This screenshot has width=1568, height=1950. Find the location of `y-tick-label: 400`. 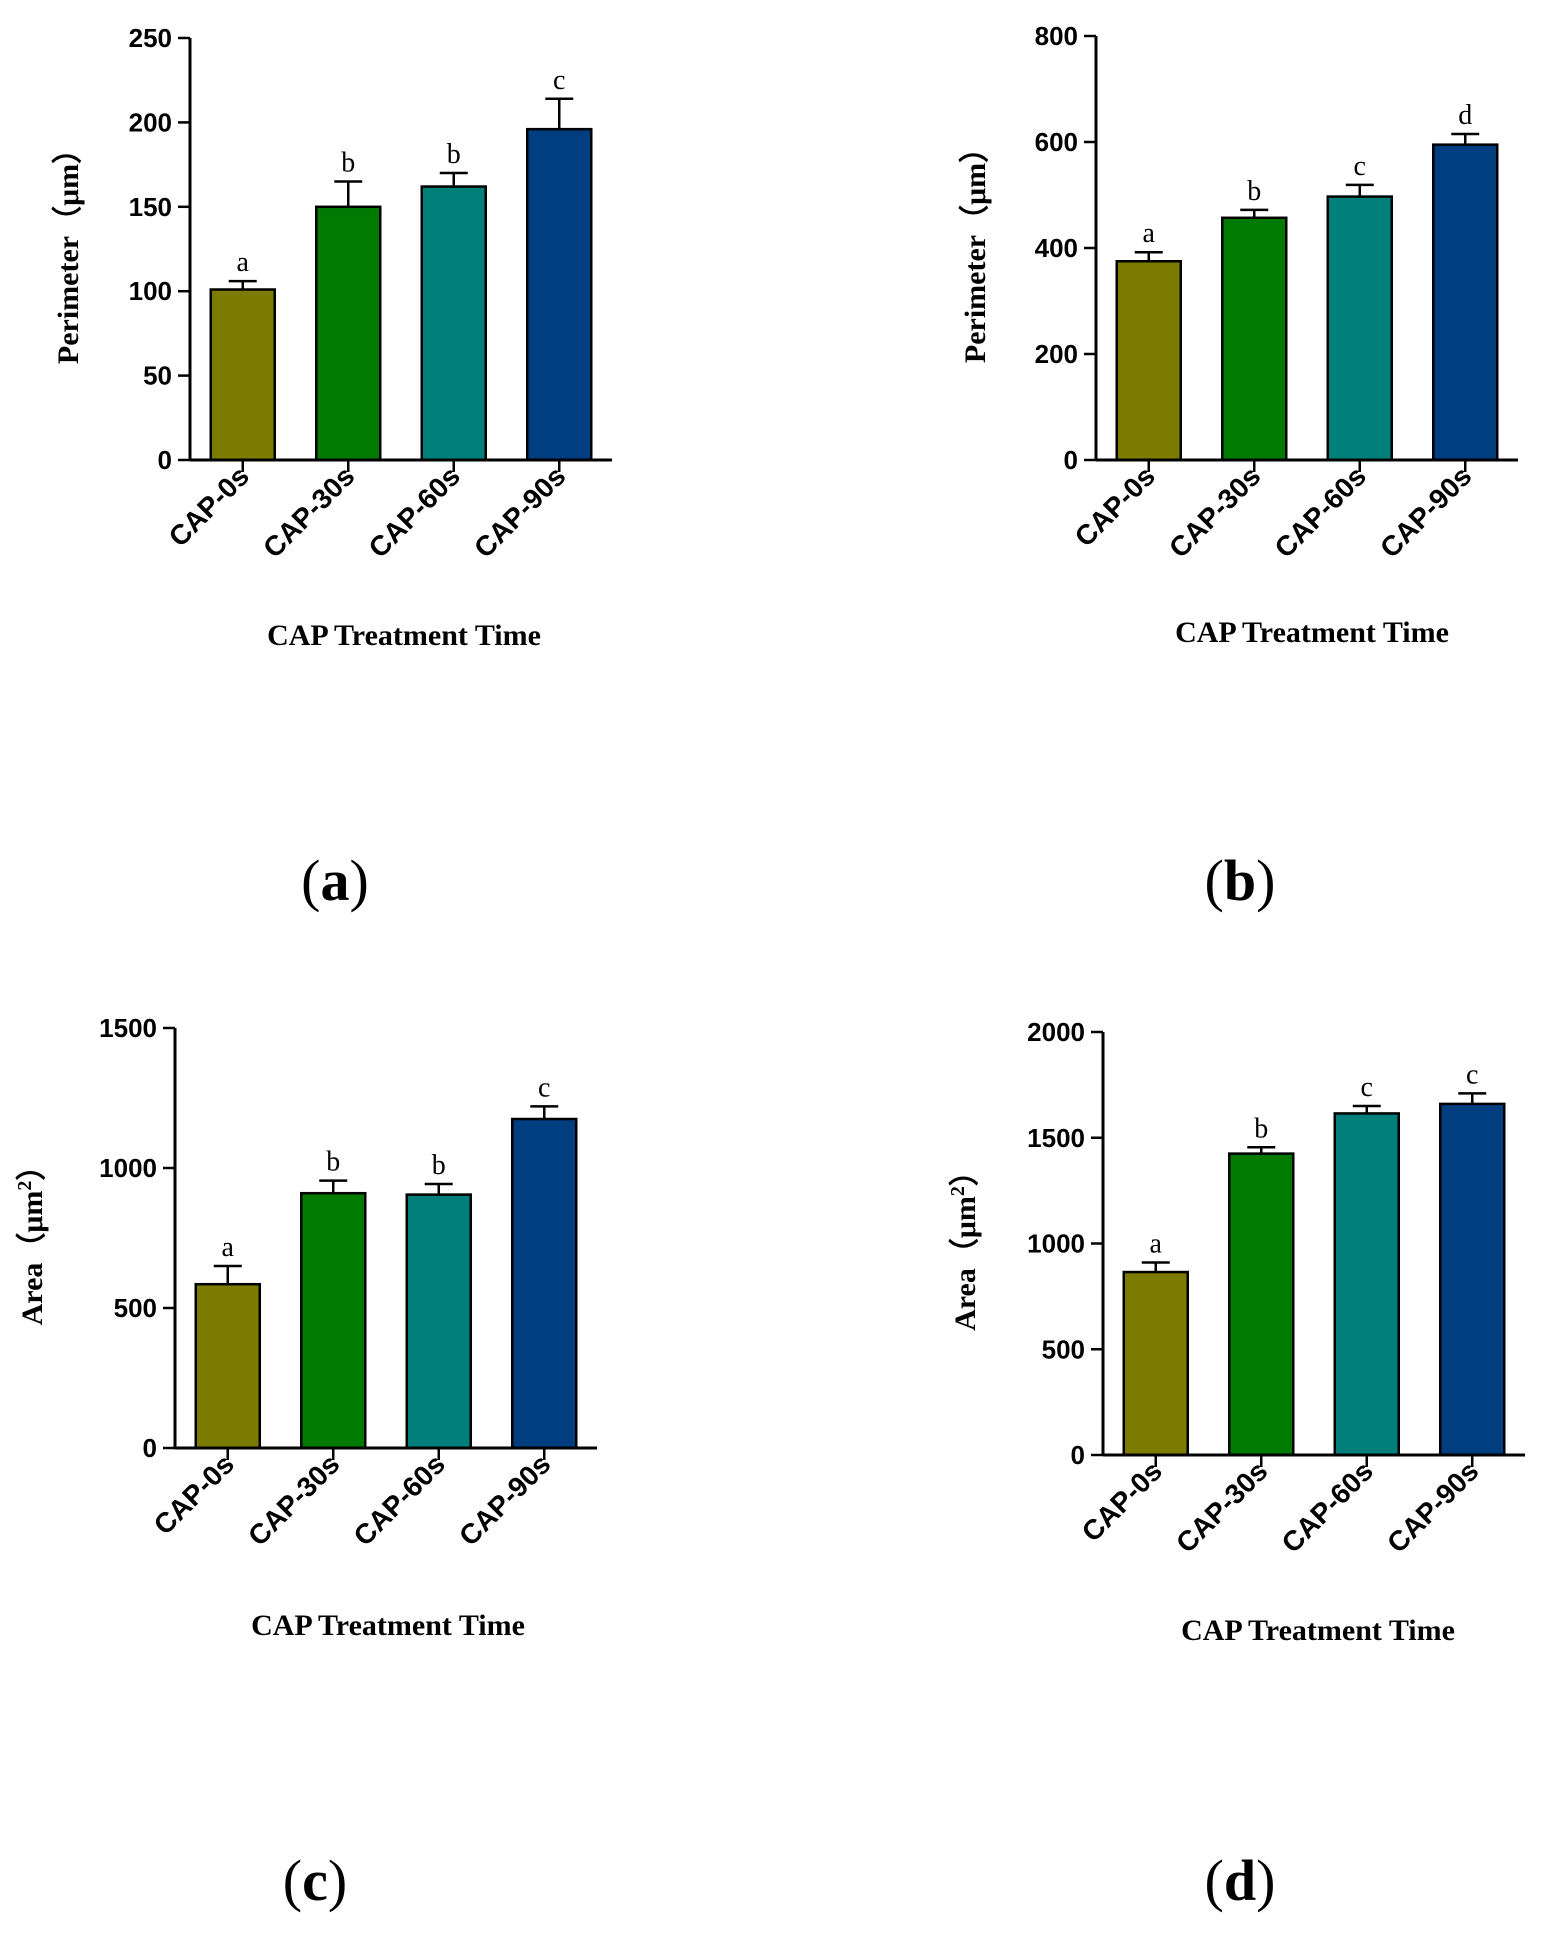

y-tick-label: 400 is located at coordinates (1056, 248).